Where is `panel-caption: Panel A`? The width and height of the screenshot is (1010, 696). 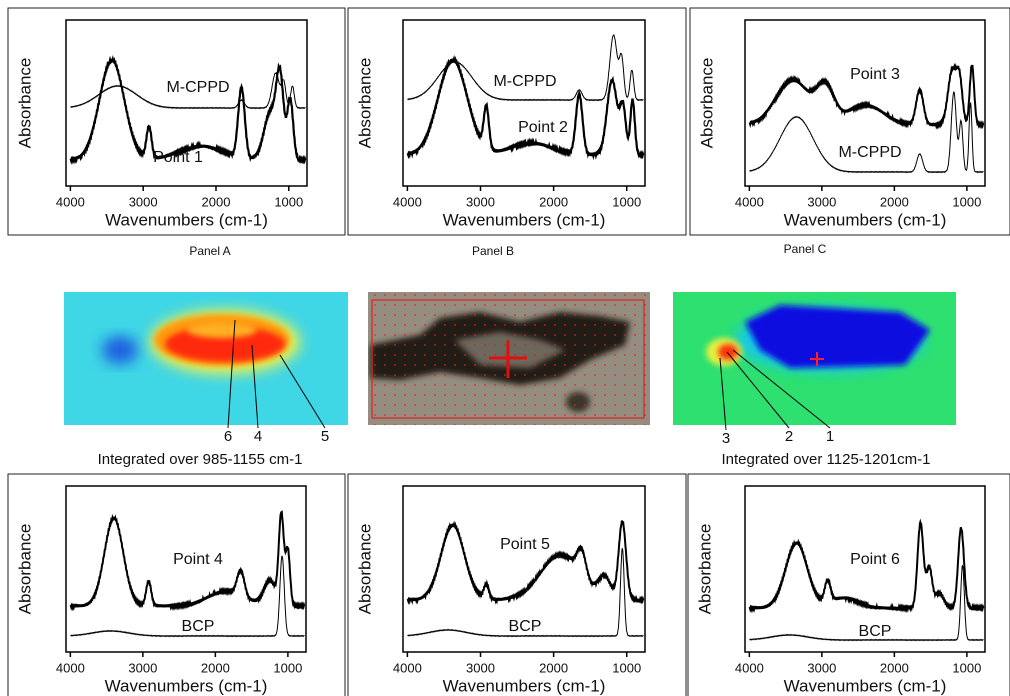
panel-caption: Panel A is located at coordinates (209, 251).